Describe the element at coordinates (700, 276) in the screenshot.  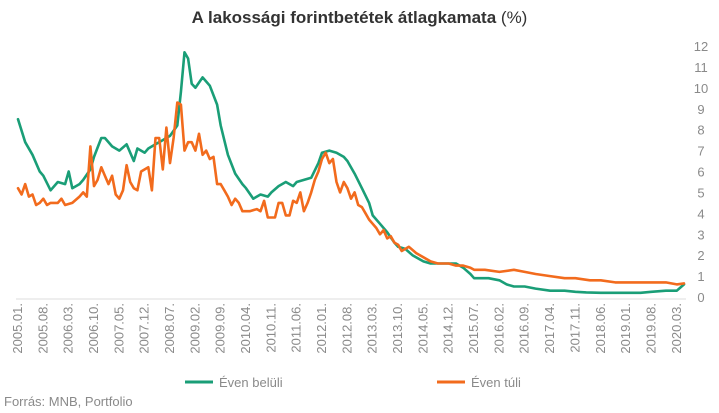
I see `y-tick-label: 1` at that location.